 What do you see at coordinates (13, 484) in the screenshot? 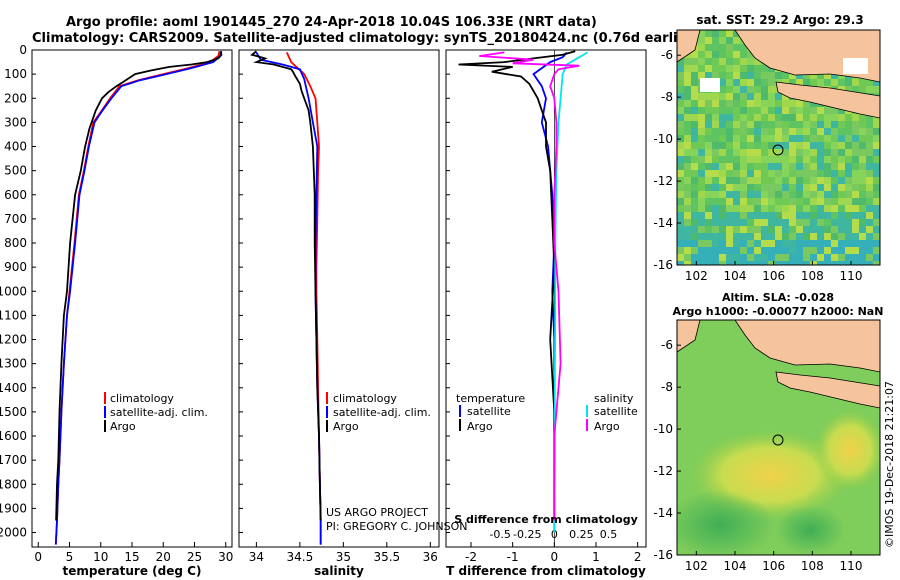
I see `depth-tick-label: 1800` at bounding box center [13, 484].